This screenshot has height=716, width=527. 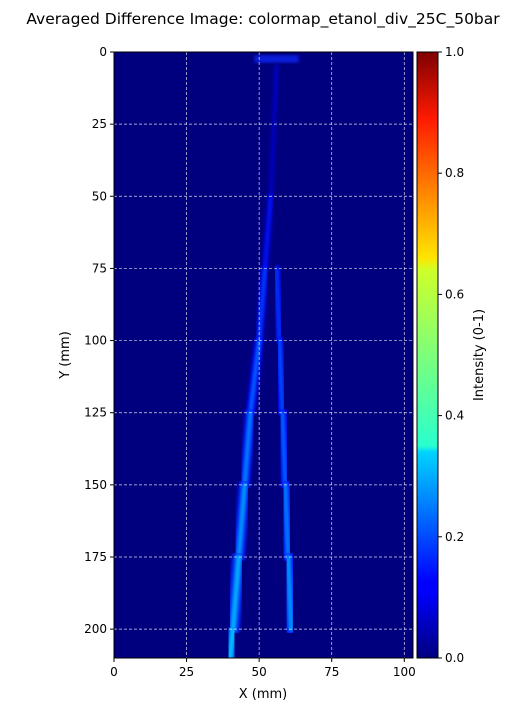 I want to click on y-axis: 0 25 50 75 100 125 150 175 200, so click(x=99, y=340).